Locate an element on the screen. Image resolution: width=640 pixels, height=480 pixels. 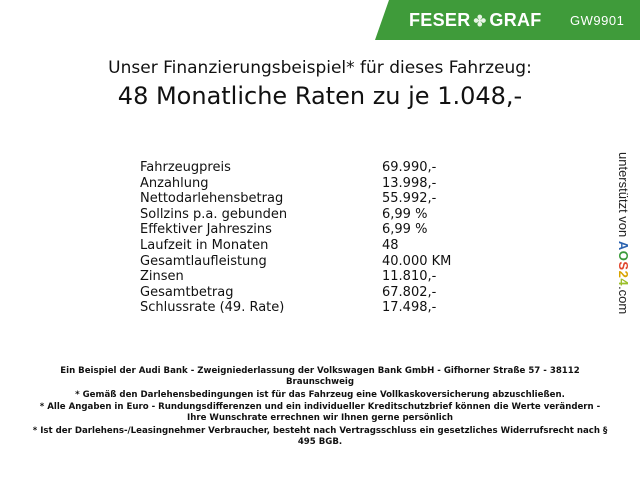
row-value: 67.802,- is located at coordinates (409, 292).